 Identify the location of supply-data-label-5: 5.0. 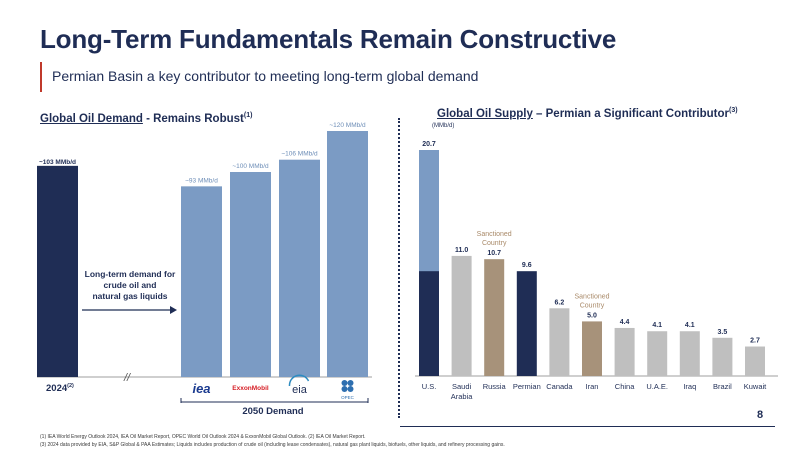
(592, 315).